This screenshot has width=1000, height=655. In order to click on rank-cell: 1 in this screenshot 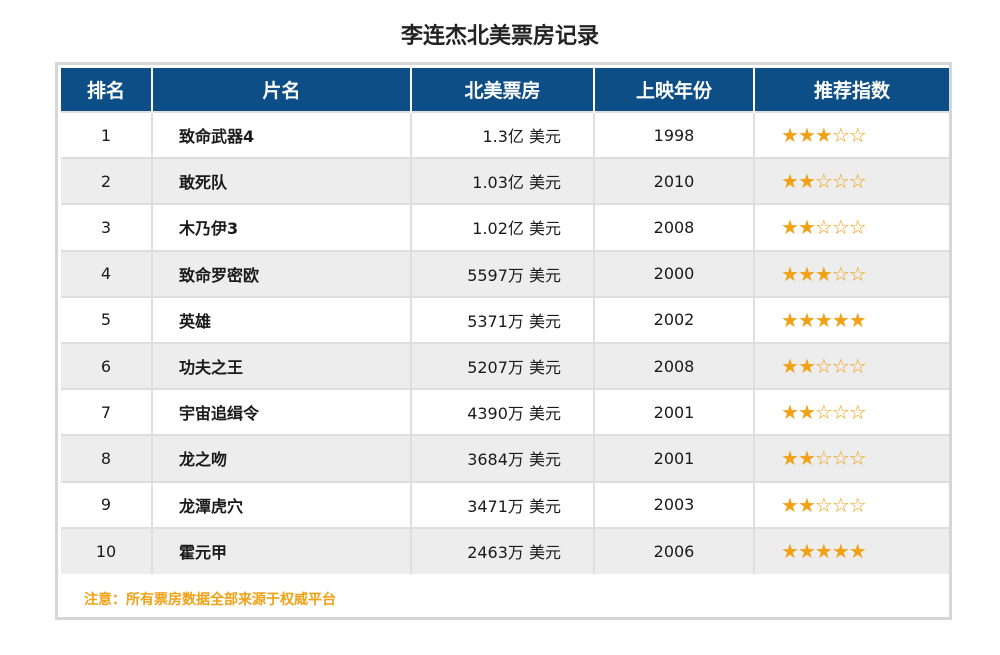, I will do `click(107, 134)`.